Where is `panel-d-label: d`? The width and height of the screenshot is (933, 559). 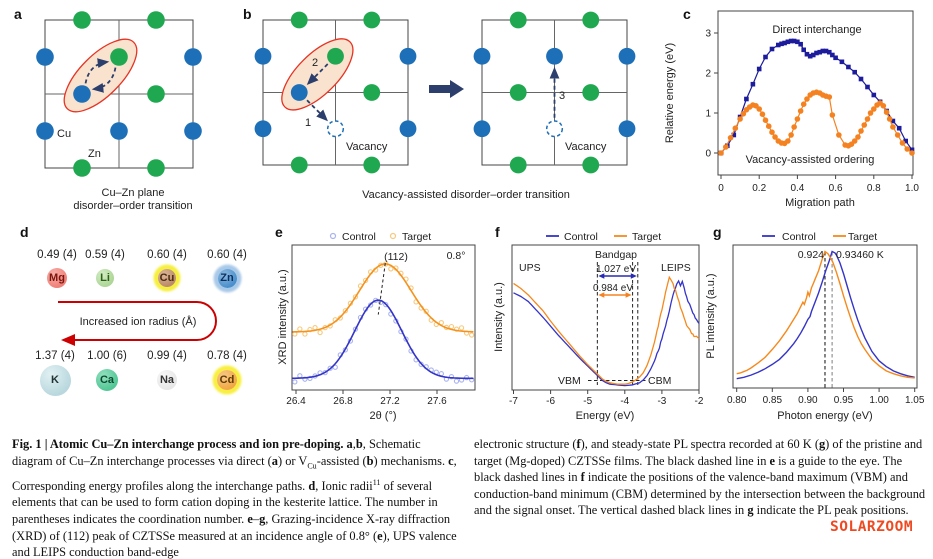
panel-d-label: d is located at coordinates (24, 232).